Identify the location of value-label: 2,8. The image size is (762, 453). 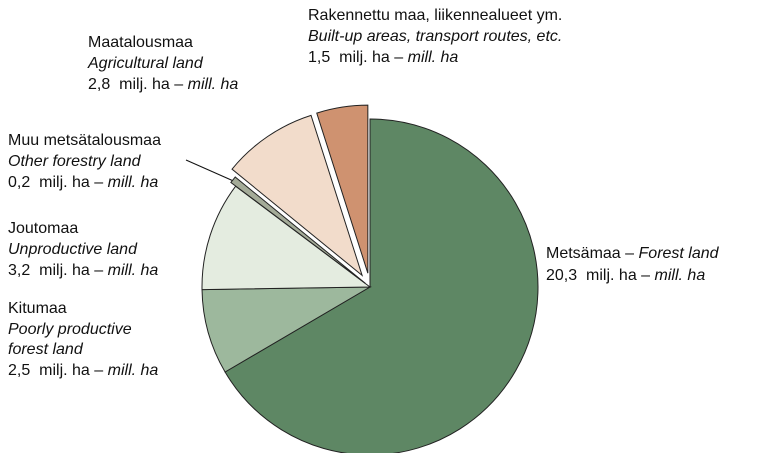
(99, 84).